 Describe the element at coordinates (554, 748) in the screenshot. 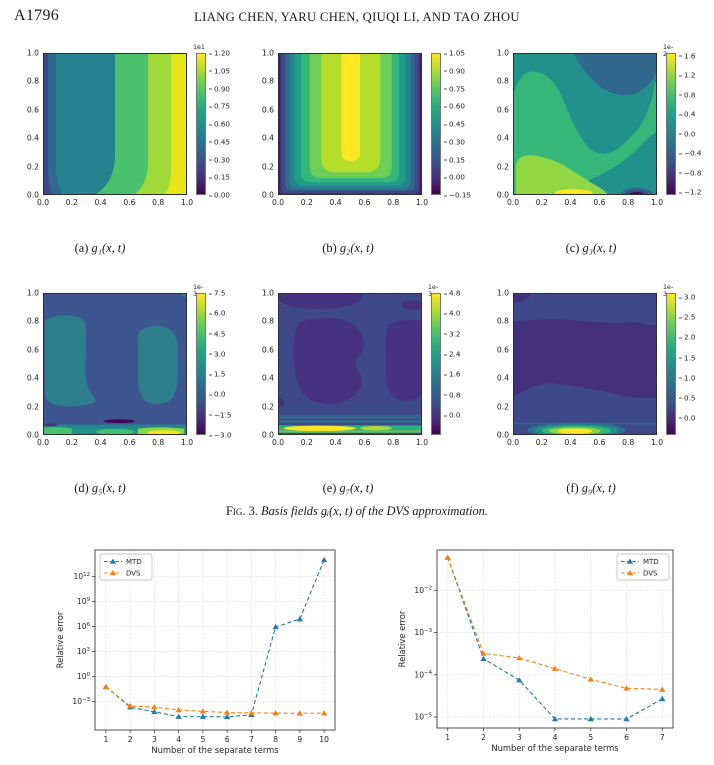

I see `x-axis-label: Number of the separate terms` at that location.